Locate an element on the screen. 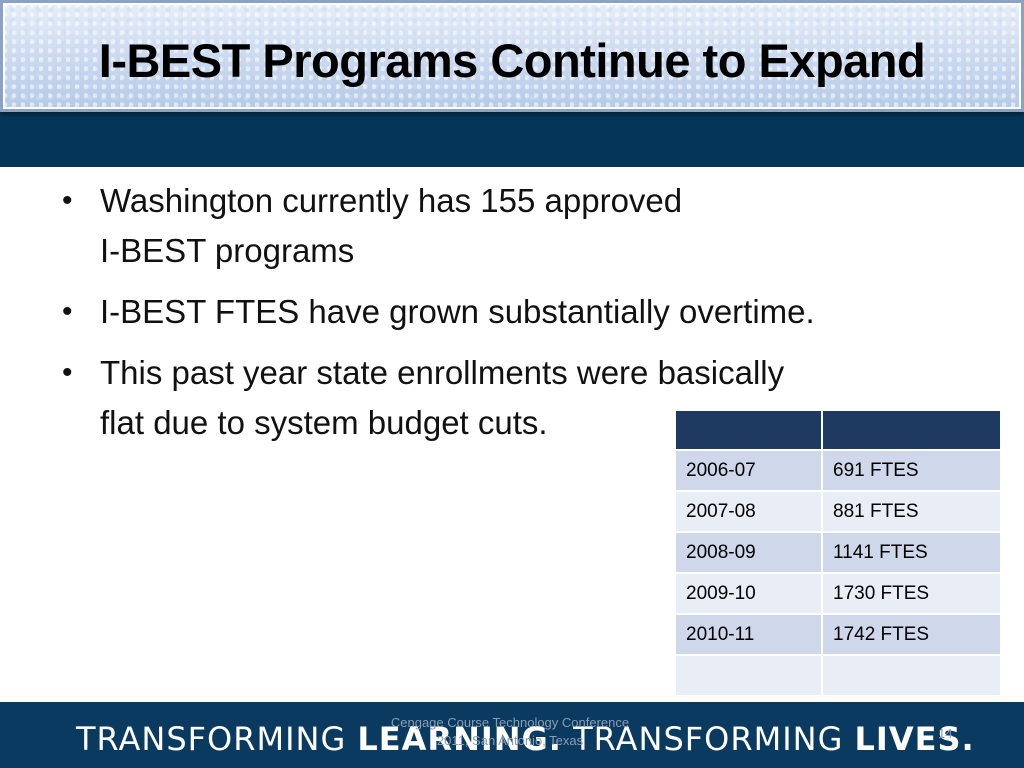 Image resolution: width=1024 pixels, height=768 pixels. table-row: 2010-11 1742 FTES is located at coordinates (838, 634).